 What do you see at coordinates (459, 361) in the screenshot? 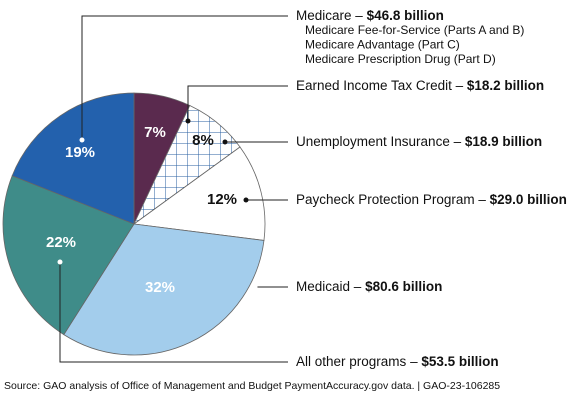
I see `amount: $53.5 billion` at bounding box center [459, 361].